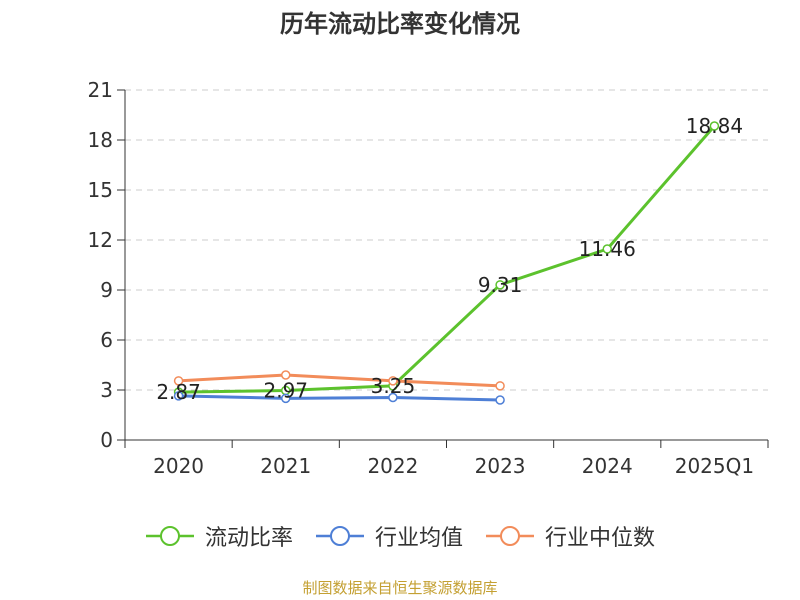 This screenshot has height=600, width=800. Describe the element at coordinates (106, 440) in the screenshot. I see `y-tick-label: 0` at that location.